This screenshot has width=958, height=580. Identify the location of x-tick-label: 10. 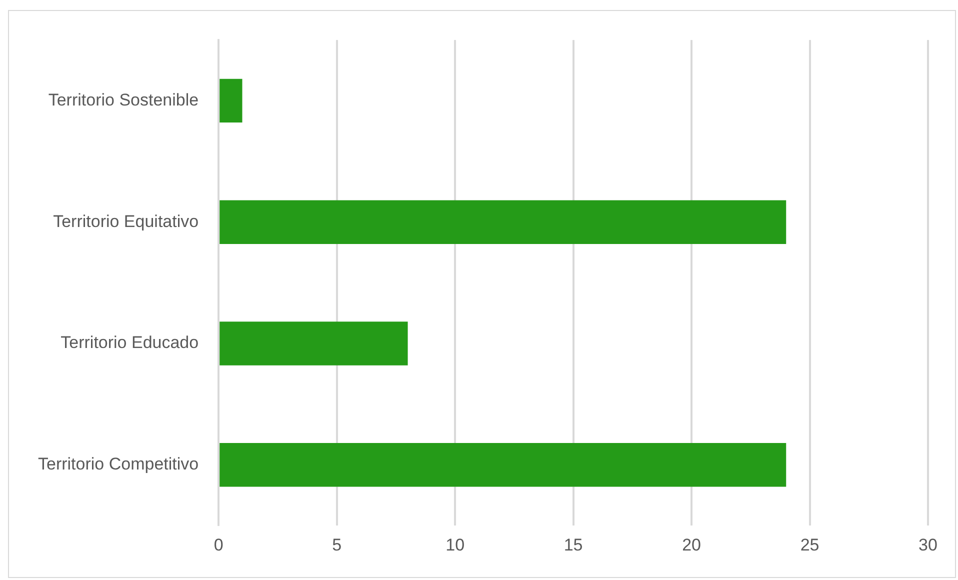
(455, 544).